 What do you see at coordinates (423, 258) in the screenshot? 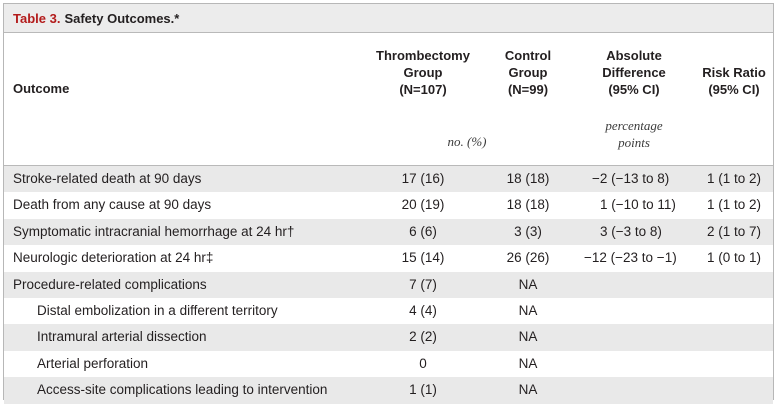
I see `thrombectomy-value: 15 (14)` at bounding box center [423, 258].